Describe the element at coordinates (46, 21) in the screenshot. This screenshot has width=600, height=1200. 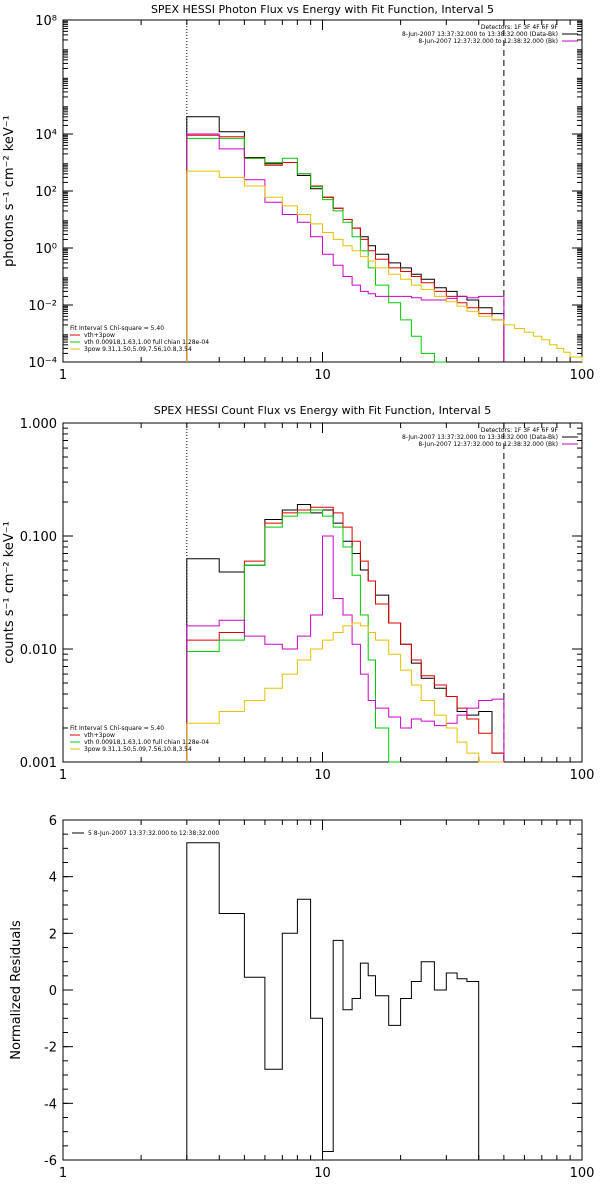
I see `y-tick-label: 10⁸` at that location.